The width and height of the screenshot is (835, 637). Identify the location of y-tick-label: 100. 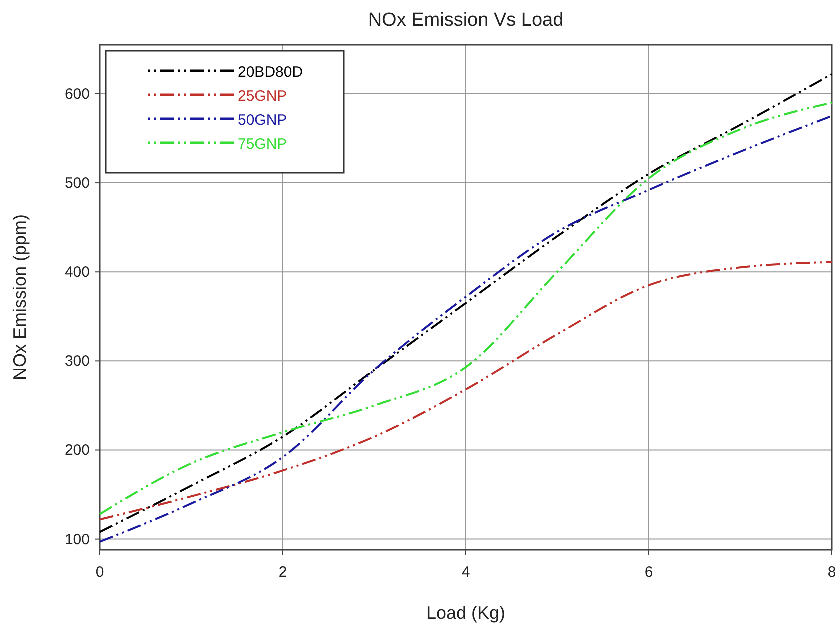
(77, 539).